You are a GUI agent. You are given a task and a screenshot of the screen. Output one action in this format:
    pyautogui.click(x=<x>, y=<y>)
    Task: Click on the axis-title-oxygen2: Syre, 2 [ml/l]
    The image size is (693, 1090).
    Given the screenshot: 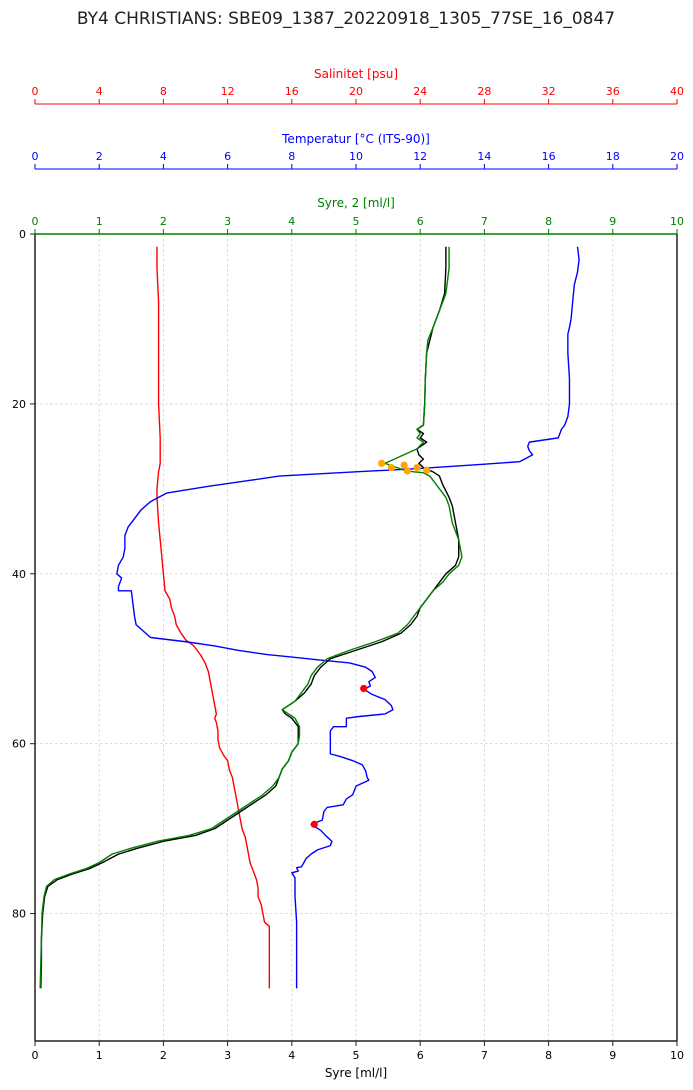 What is the action you would take?
    pyautogui.click(x=356, y=203)
    